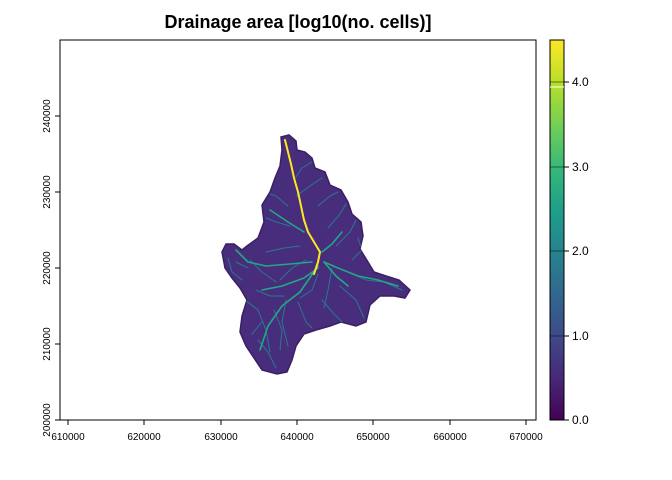 The image size is (672, 480). I want to click on catchment-fill, so click(316, 254).